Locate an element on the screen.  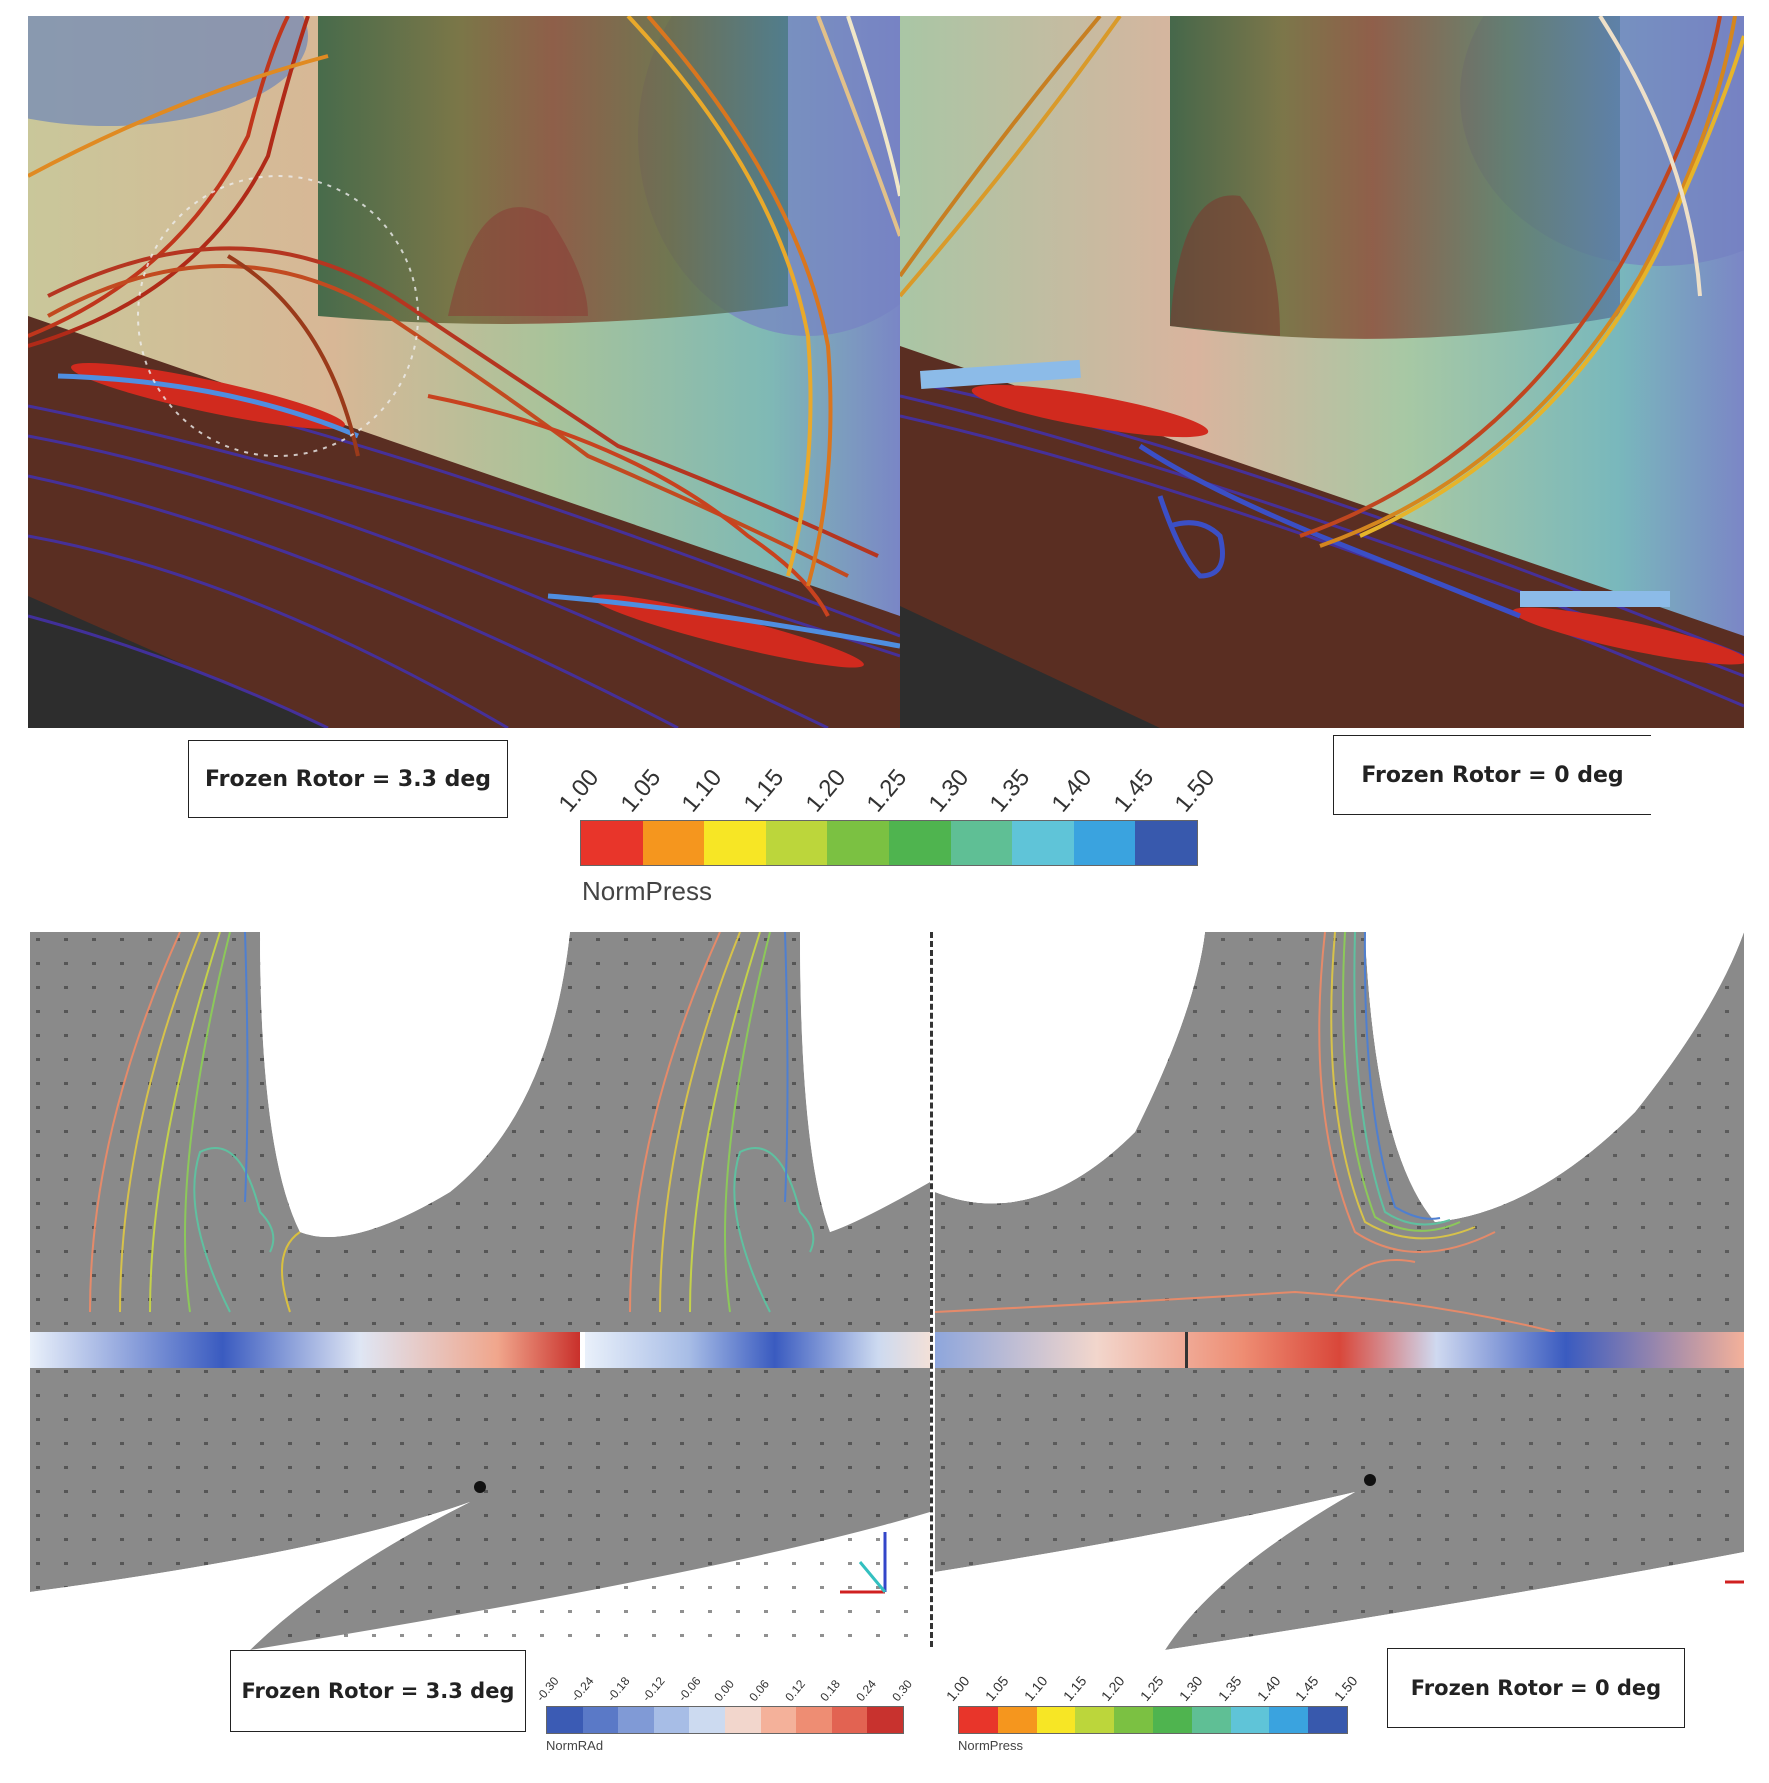
colorbar_small-tick-label: 1.30 is located at coordinates (1190, 1688).